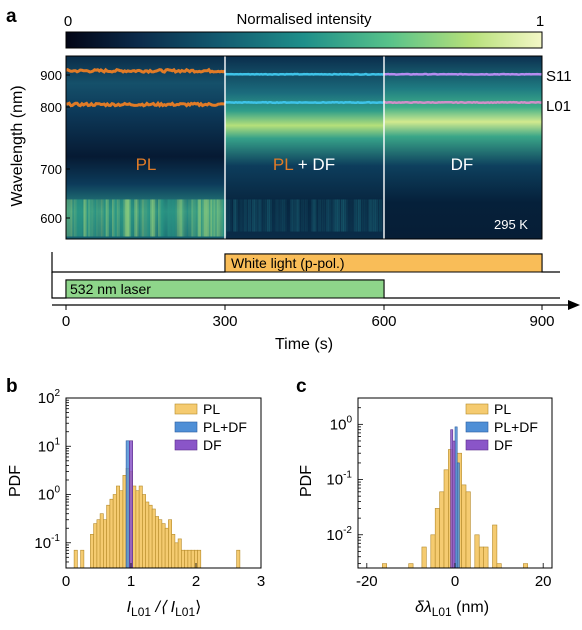 The height and width of the screenshot is (630, 582). What do you see at coordinates (462, 102) in the screenshot?
I see `peak-line-l01` at bounding box center [462, 102].